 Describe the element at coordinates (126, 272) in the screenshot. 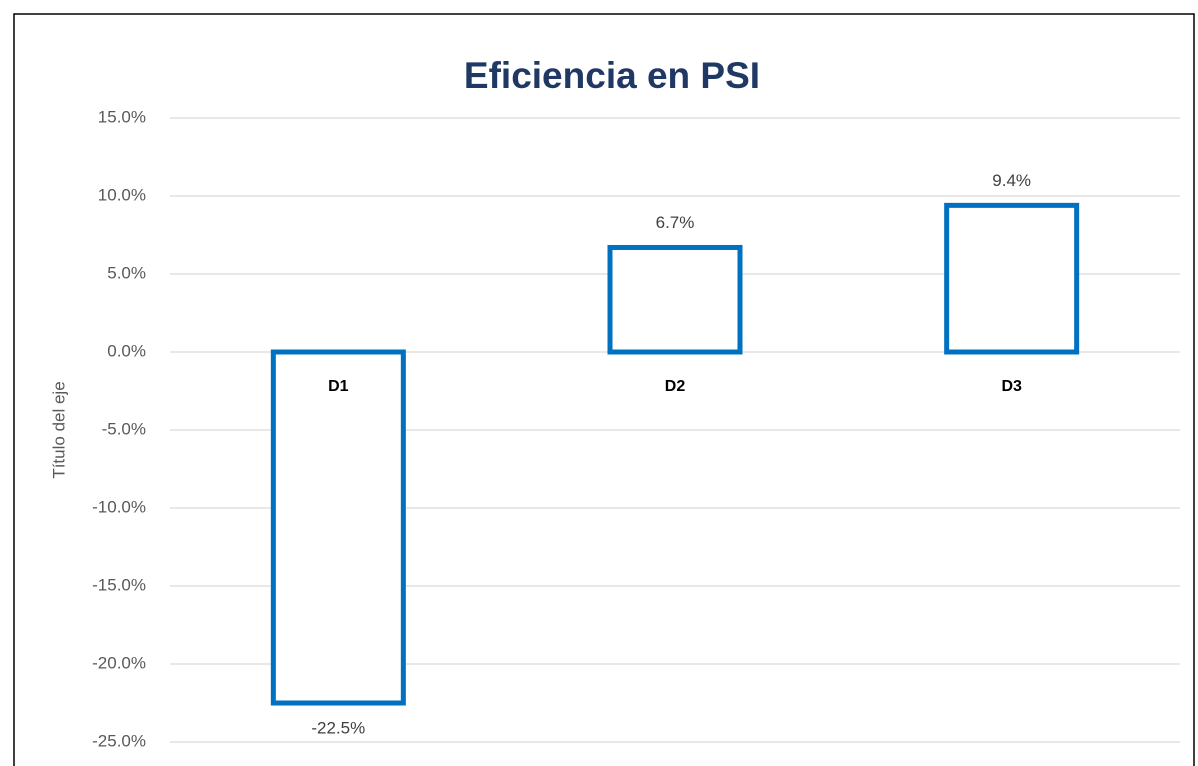

I see `y-tick-label: 5.0%` at that location.